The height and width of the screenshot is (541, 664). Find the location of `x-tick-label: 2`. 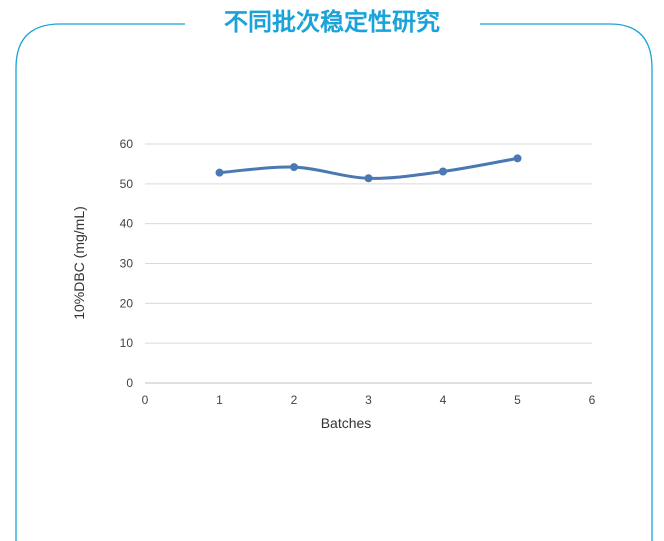

x-tick-label: 2 is located at coordinates (294, 400).